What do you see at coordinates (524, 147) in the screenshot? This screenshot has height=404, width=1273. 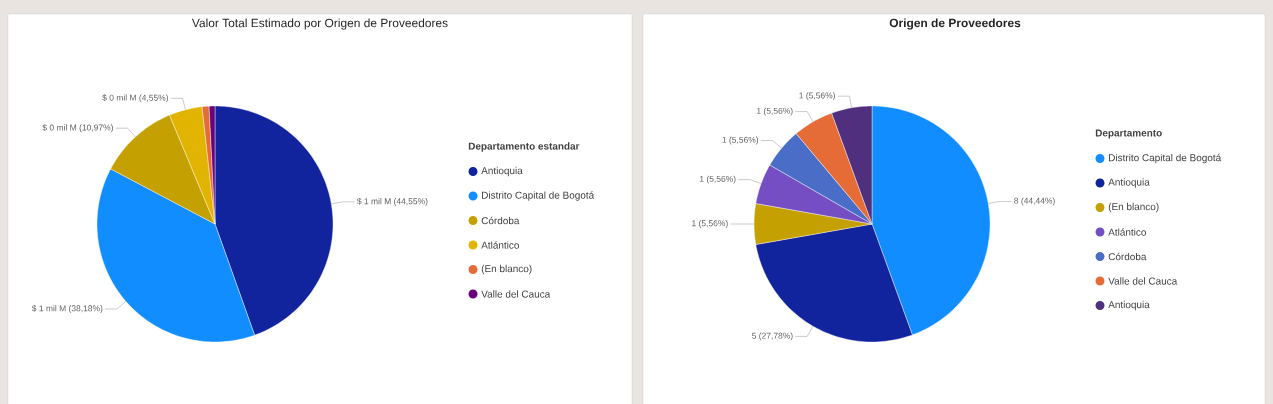 I see `legend-title: Departamento estandar` at bounding box center [524, 147].